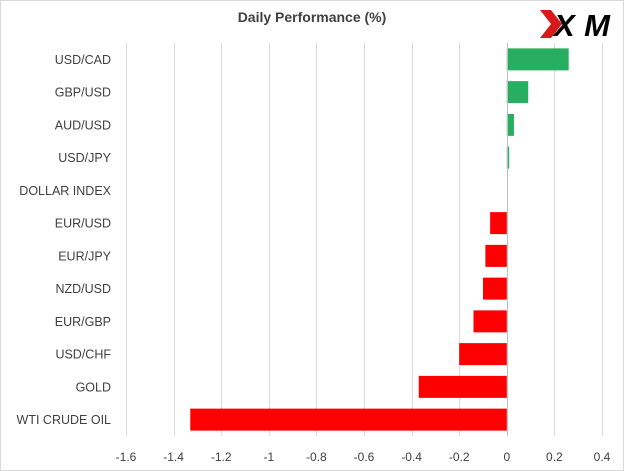  I want to click on xm-logo: XM, so click(575, 25).